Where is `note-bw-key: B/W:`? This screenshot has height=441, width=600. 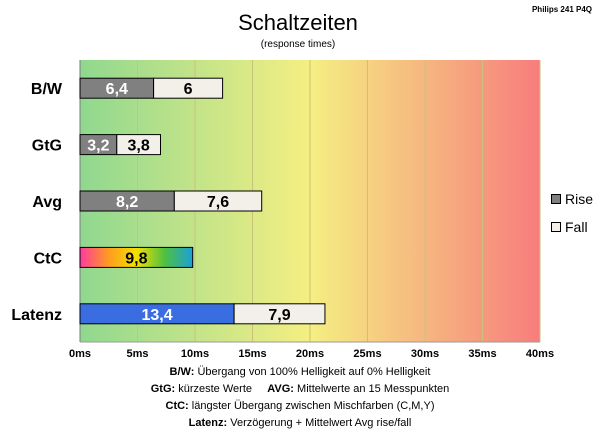 note-bw-key: B/W: is located at coordinates (182, 372).